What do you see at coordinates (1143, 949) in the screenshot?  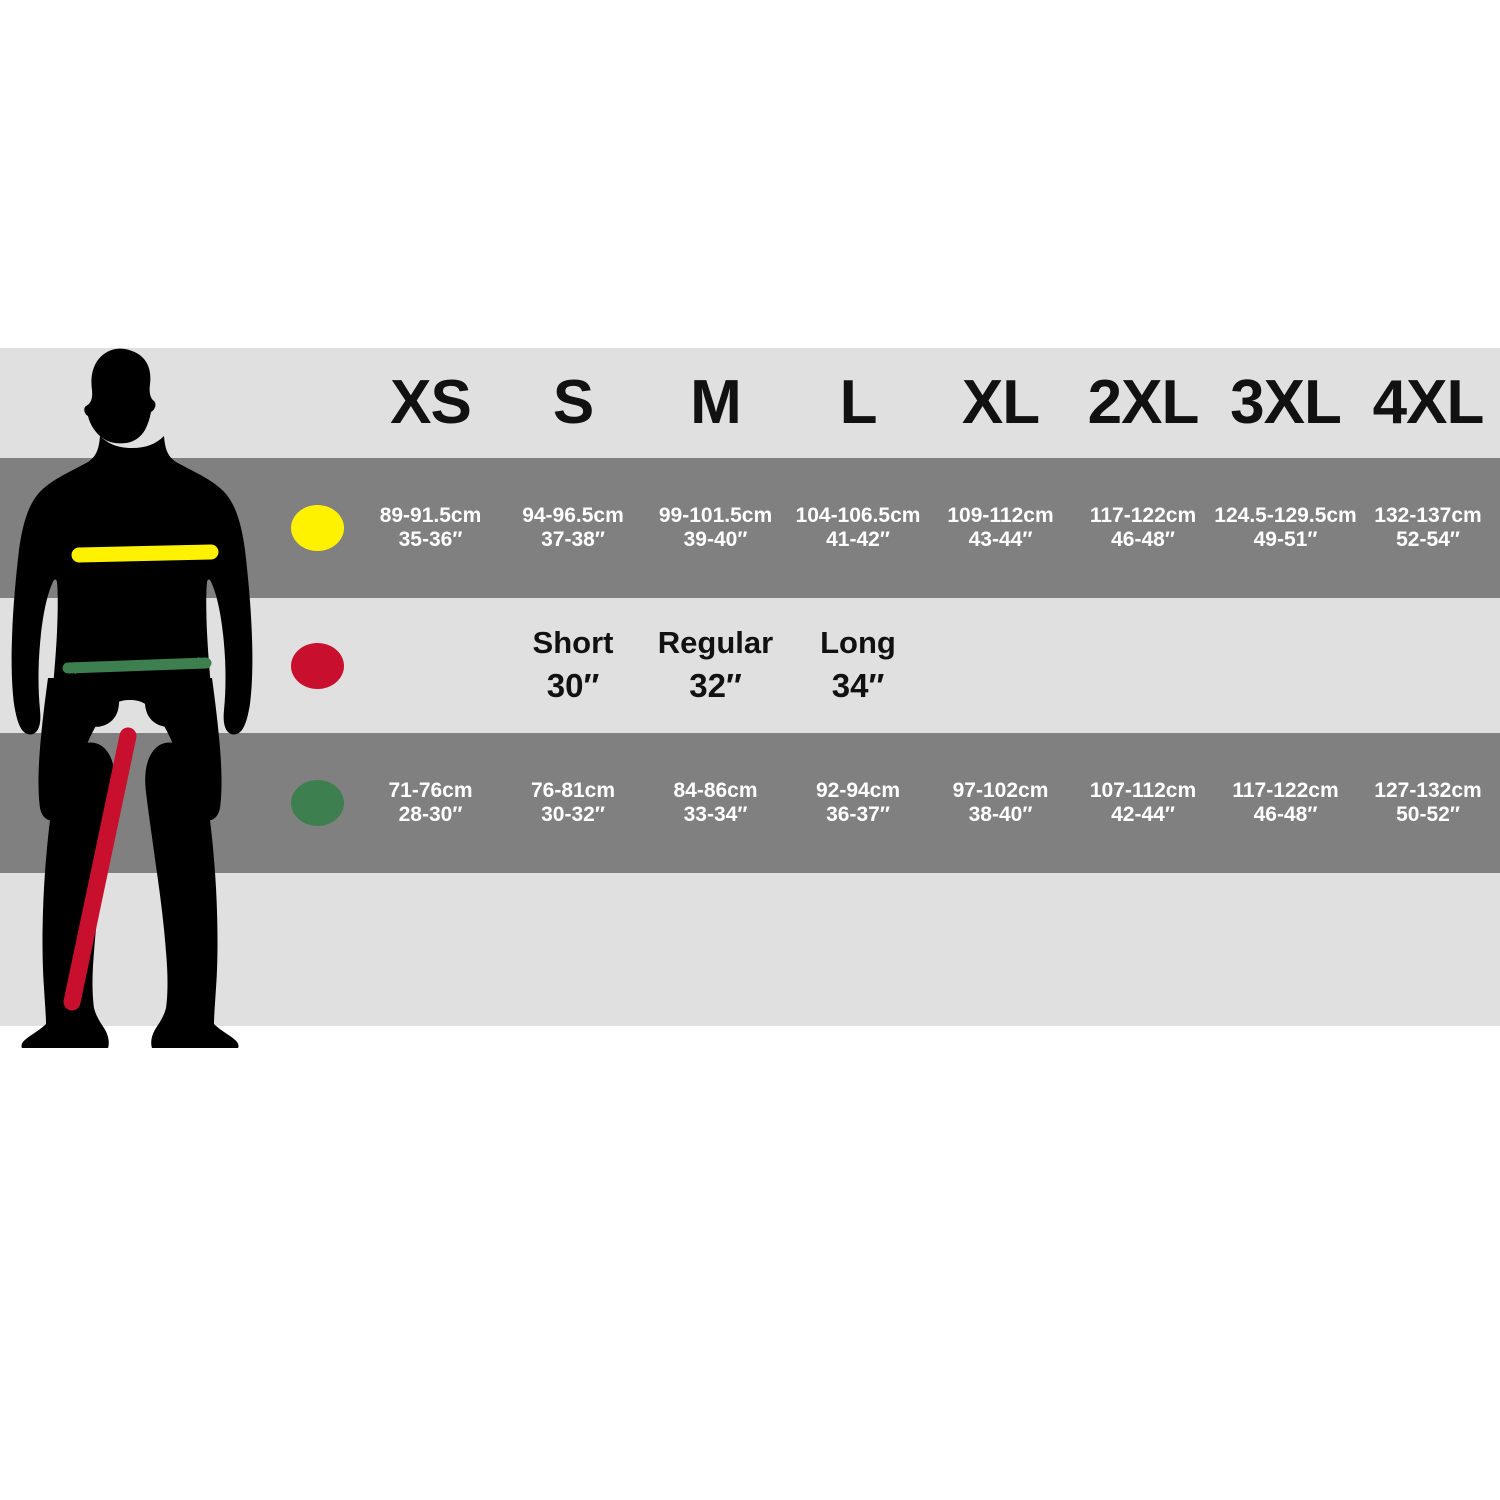 I see `footer-cell-2xl` at bounding box center [1143, 949].